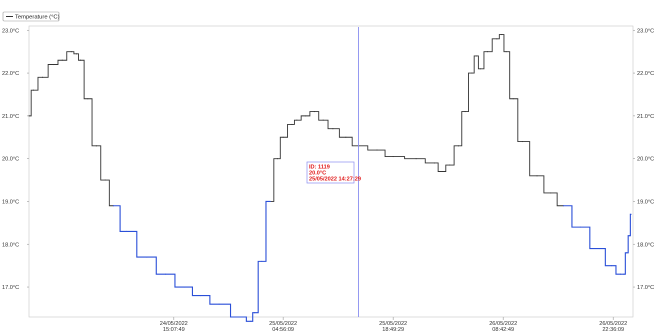 The height and width of the screenshot is (333, 662). What do you see at coordinates (335, 180) in the screenshot?
I see `tooltip-timestamp: 25/05/2022 14:27:29` at bounding box center [335, 180].